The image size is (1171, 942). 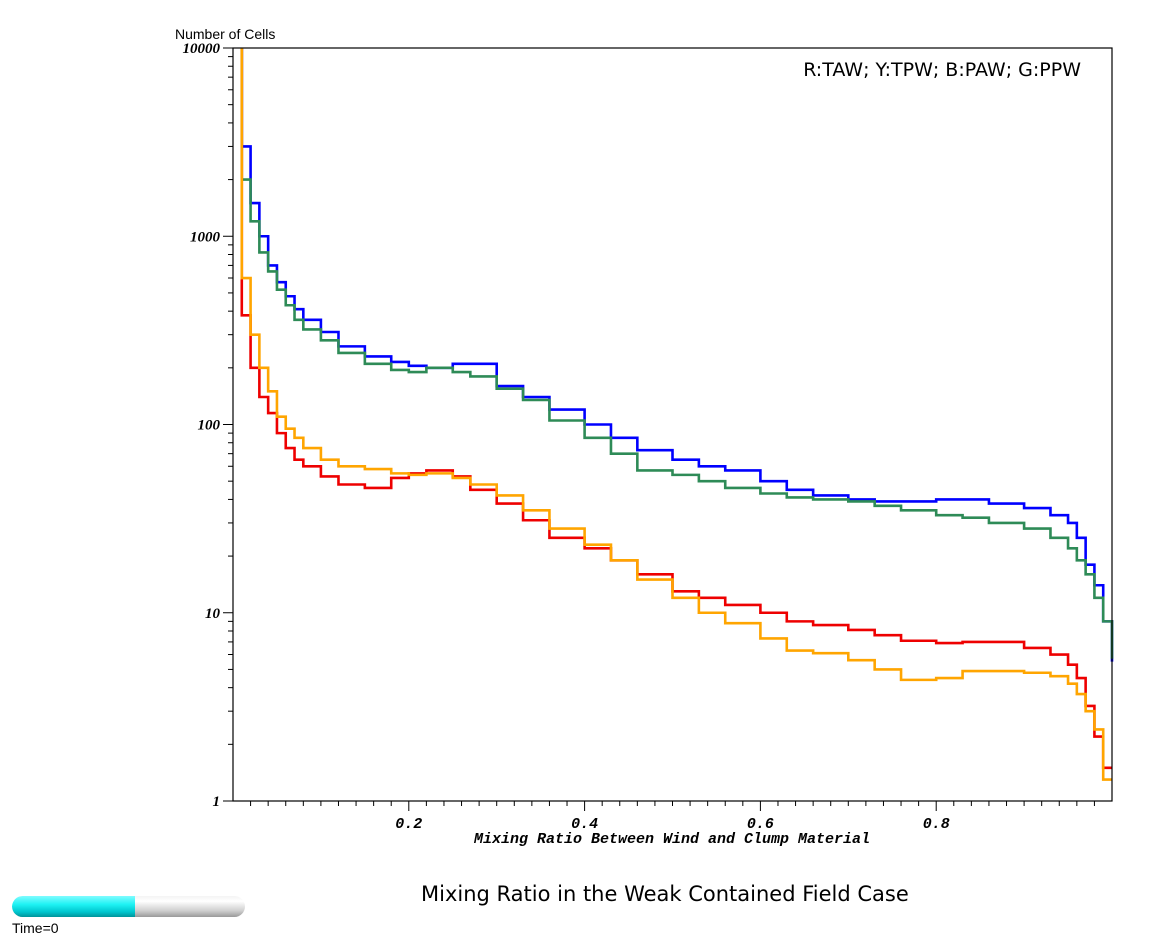 What do you see at coordinates (942, 70) in the screenshot?
I see `legend-text: R:TAW; Y:TPW; B:PAW; G:PPW` at bounding box center [942, 70].